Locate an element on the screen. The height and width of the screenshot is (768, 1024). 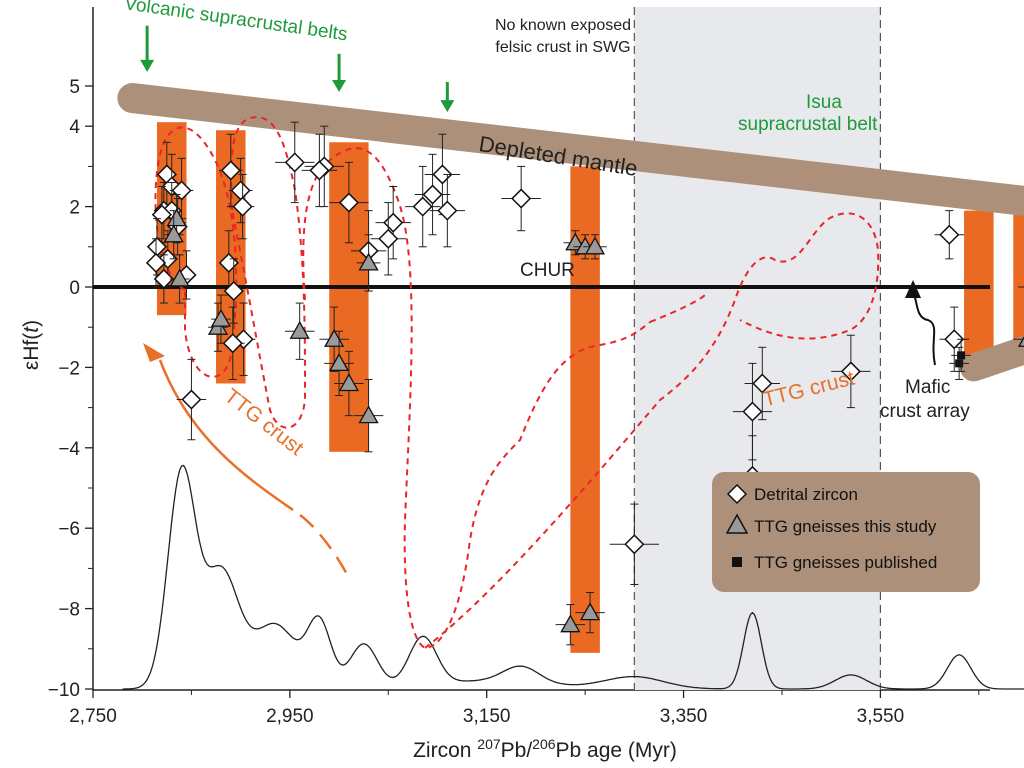
mafic-label-line2: crust array is located at coordinates (925, 411).